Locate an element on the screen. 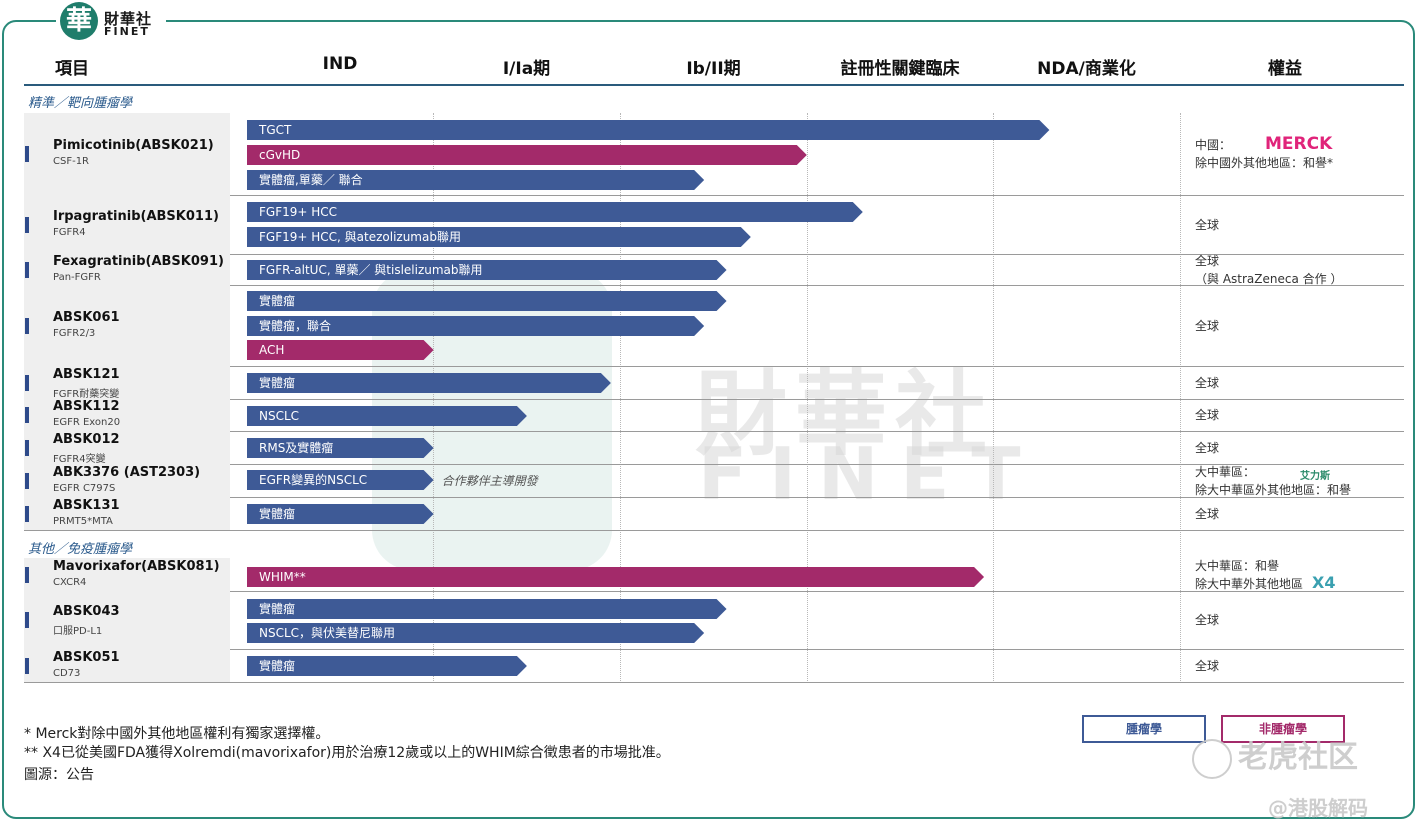 Image resolution: width=1417 pixels, height=837 pixels. rights-cell: 中國： 除中國外其他地區：和譽* is located at coordinates (1264, 154).